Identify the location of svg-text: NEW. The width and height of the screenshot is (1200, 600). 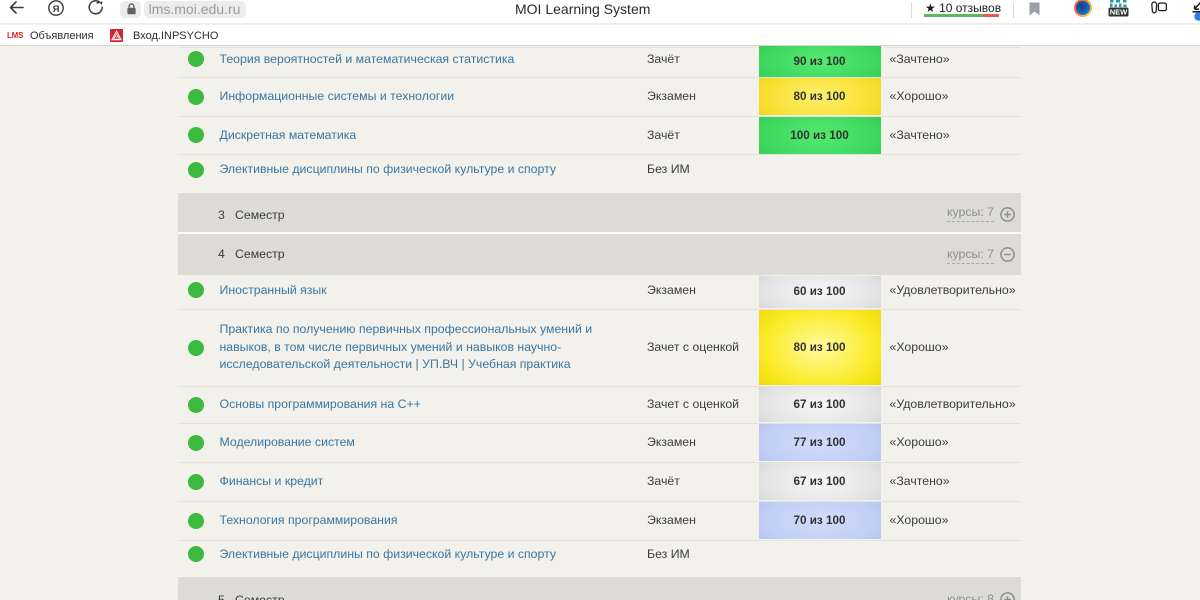
(1119, 12).